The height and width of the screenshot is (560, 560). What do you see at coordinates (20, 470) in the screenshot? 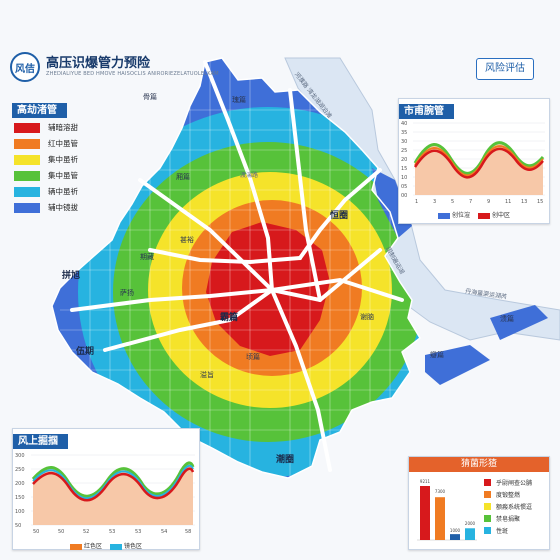
I see `y-tick: 250` at bounding box center [20, 470].